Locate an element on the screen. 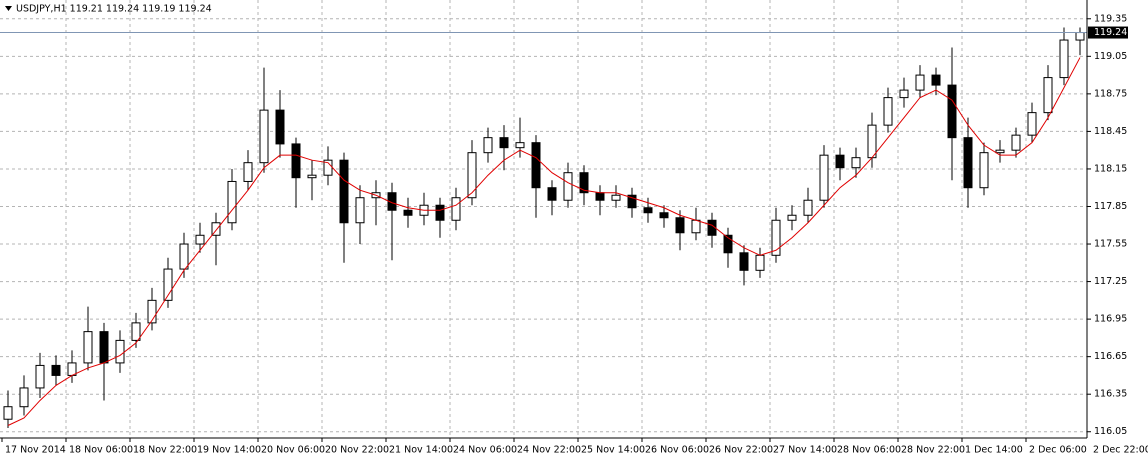 Image resolution: width=1148 pixels, height=460 pixels. y-tick-label: 118.15 is located at coordinates (1110, 168).